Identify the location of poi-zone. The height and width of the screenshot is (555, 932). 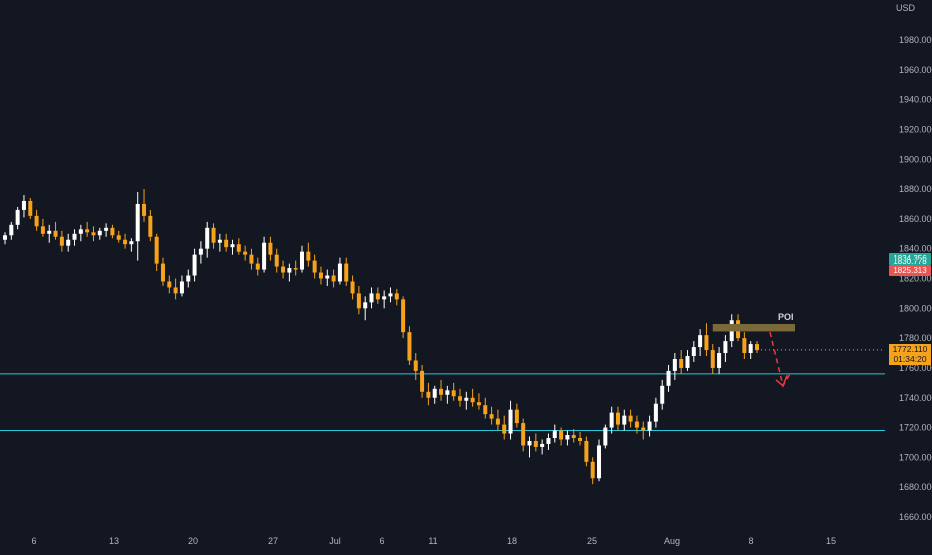
(753, 327).